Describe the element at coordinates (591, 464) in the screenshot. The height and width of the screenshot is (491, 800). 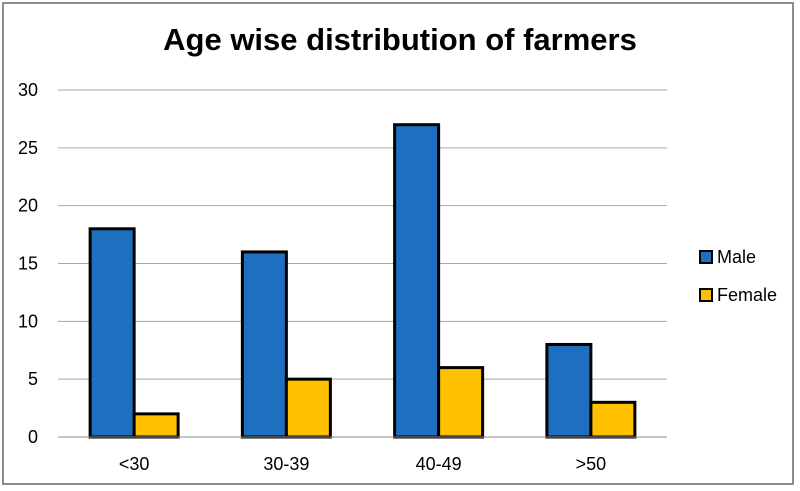
I see `x-tick-label: >50` at that location.